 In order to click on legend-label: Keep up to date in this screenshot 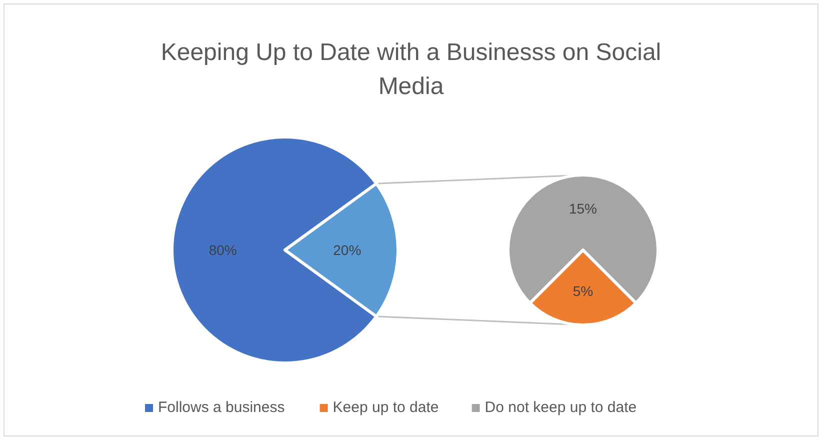, I will do `click(385, 407)`.